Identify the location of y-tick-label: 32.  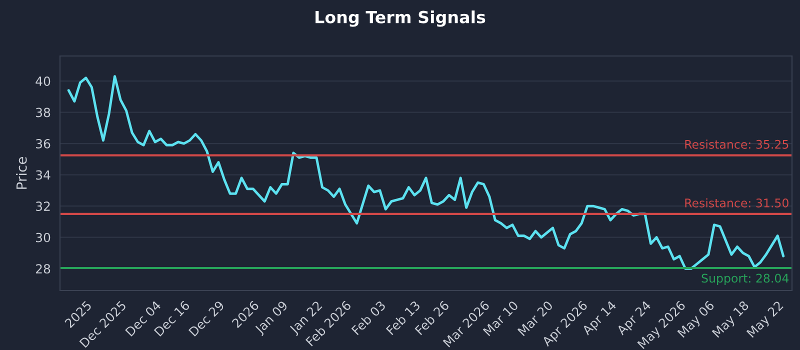
(43, 207).